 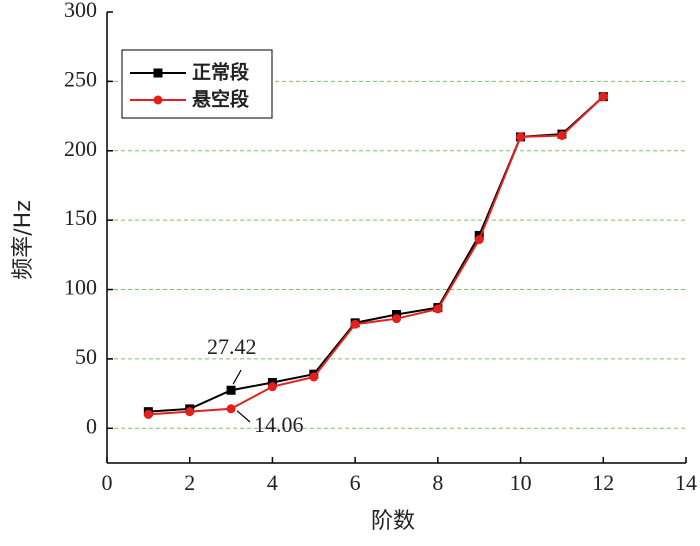 I want to click on x-tick-label: 8, so click(x=437, y=482).